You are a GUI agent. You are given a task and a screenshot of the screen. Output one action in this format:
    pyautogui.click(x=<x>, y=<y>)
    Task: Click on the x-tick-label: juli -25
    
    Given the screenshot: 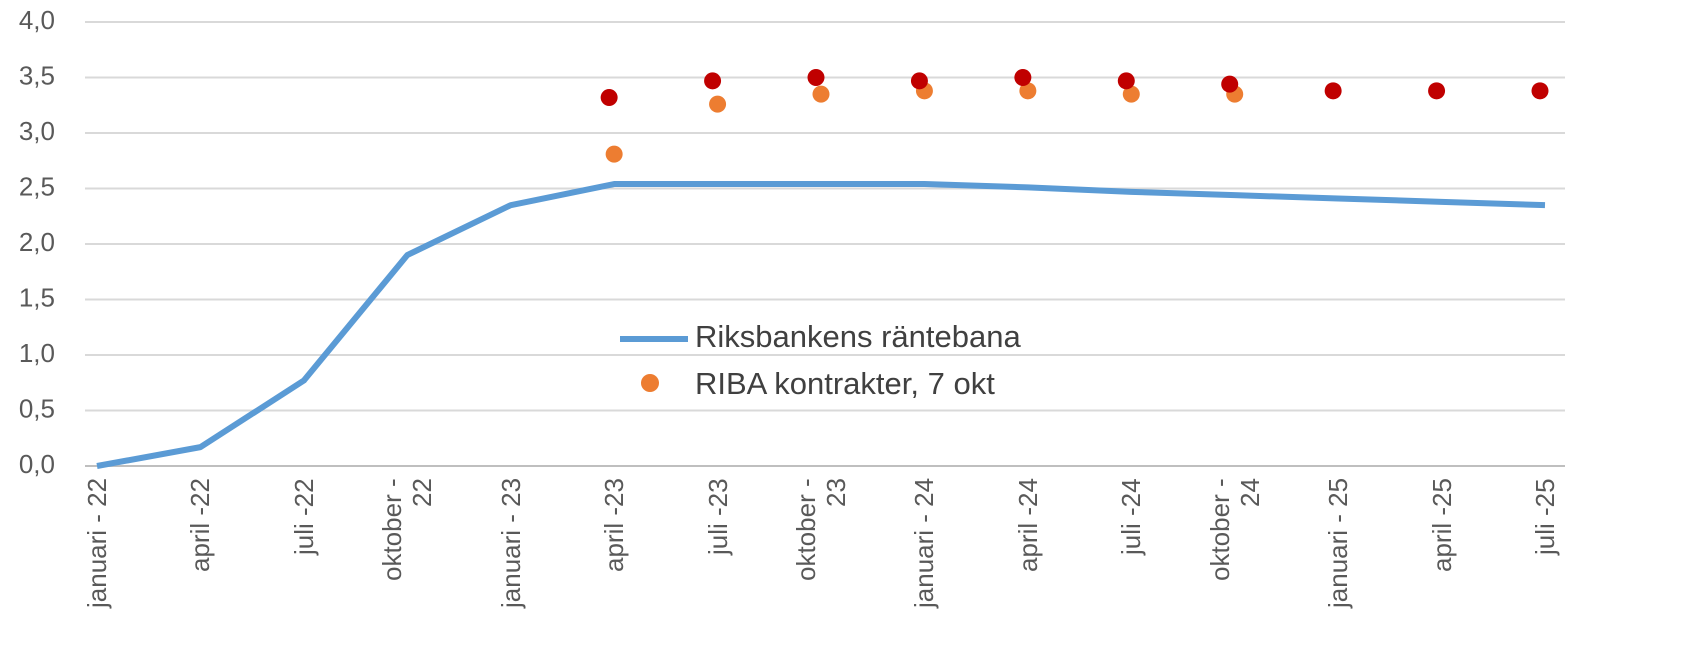 What is the action you would take?
    pyautogui.click(x=1545, y=516)
    